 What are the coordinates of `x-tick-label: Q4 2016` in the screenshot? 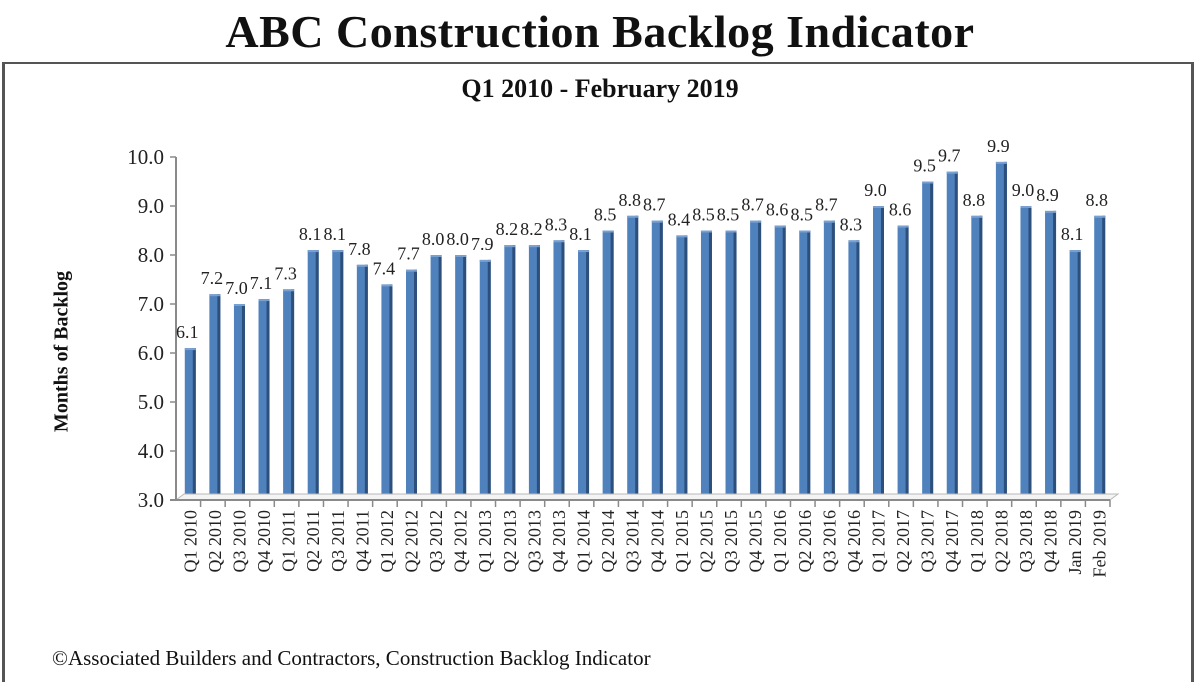 It's located at (854, 541).